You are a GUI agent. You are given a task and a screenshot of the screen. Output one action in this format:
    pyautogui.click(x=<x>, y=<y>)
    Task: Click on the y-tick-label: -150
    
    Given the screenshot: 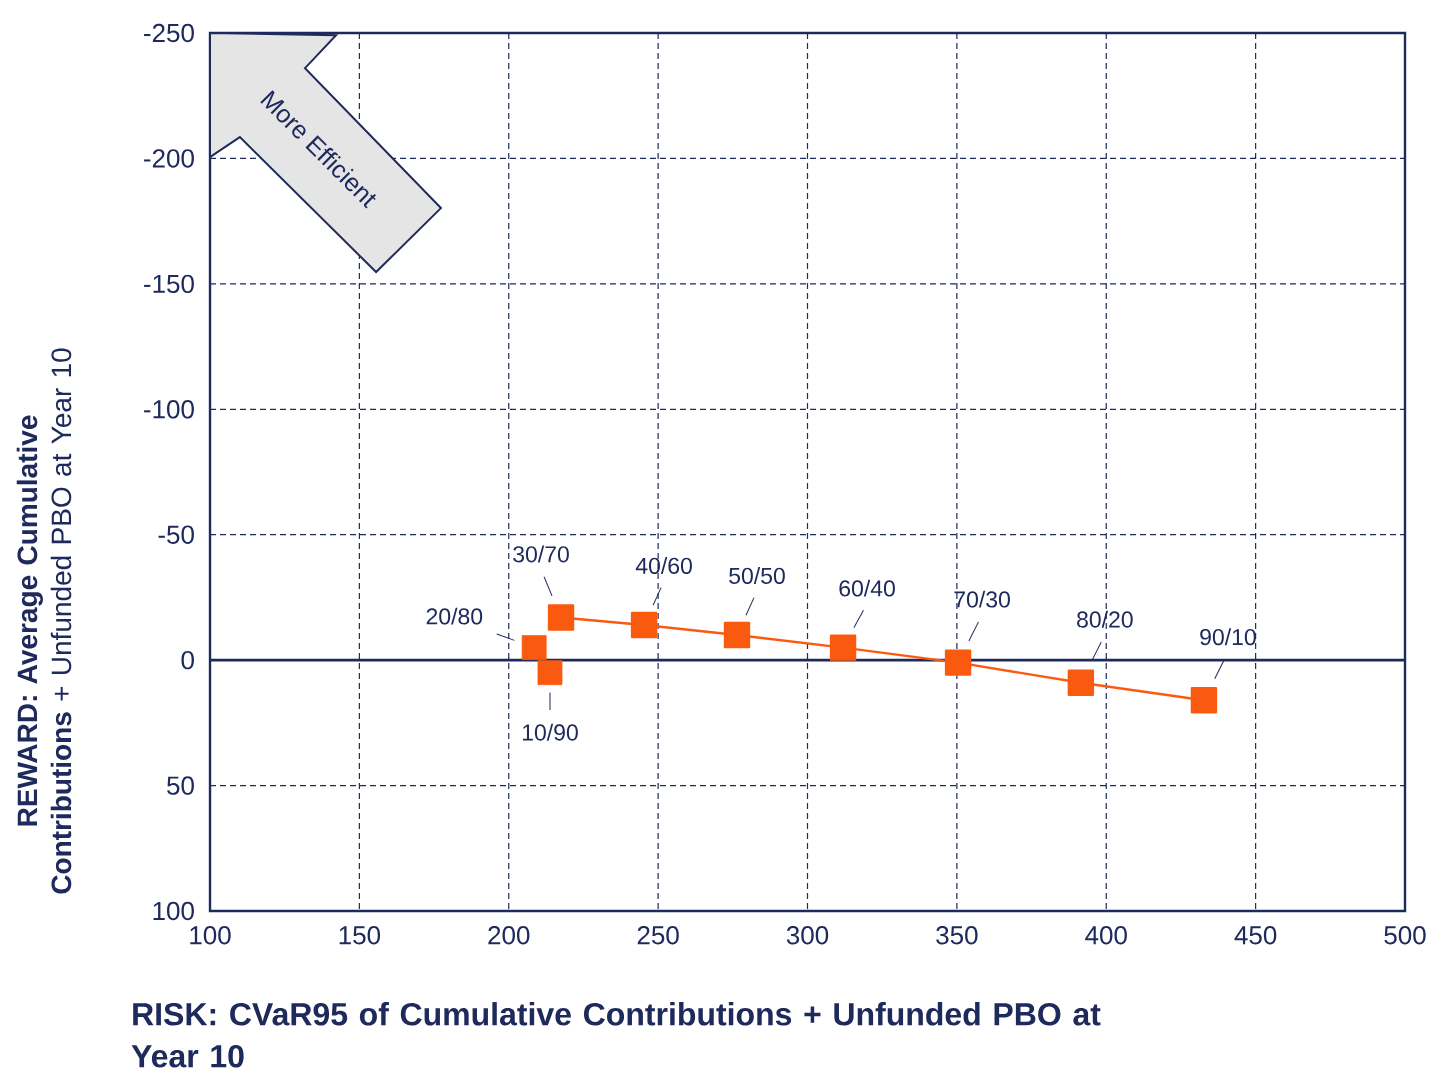 What is the action you would take?
    pyautogui.click(x=169, y=284)
    